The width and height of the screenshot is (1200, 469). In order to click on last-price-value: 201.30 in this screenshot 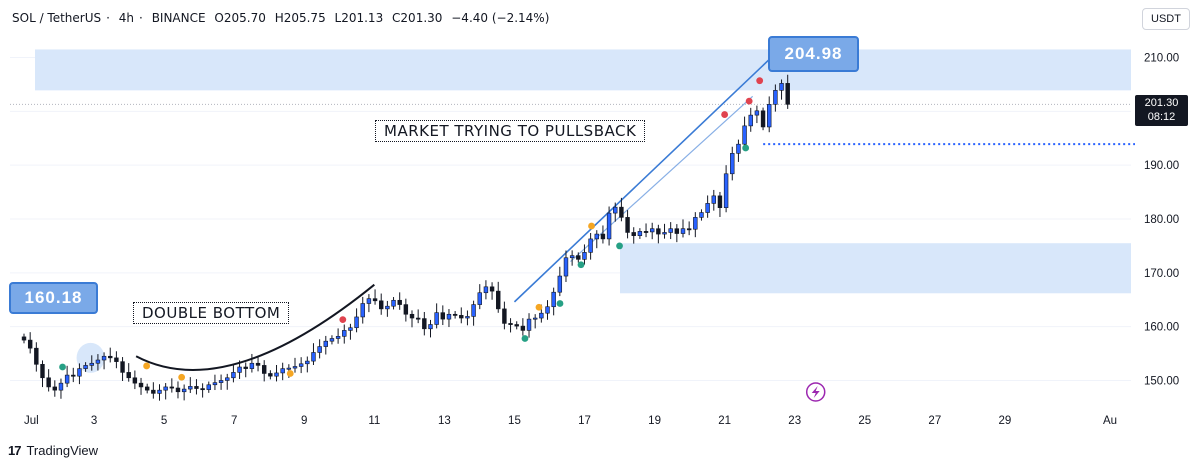, I will do `click(1161, 103)`.